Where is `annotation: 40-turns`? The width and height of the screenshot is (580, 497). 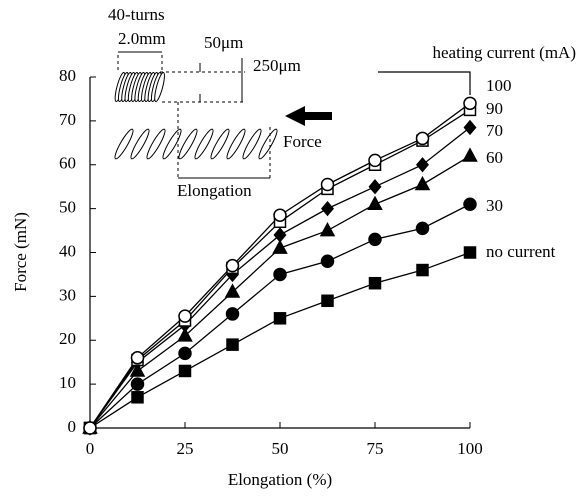 annotation: 40-turns is located at coordinates (136, 14).